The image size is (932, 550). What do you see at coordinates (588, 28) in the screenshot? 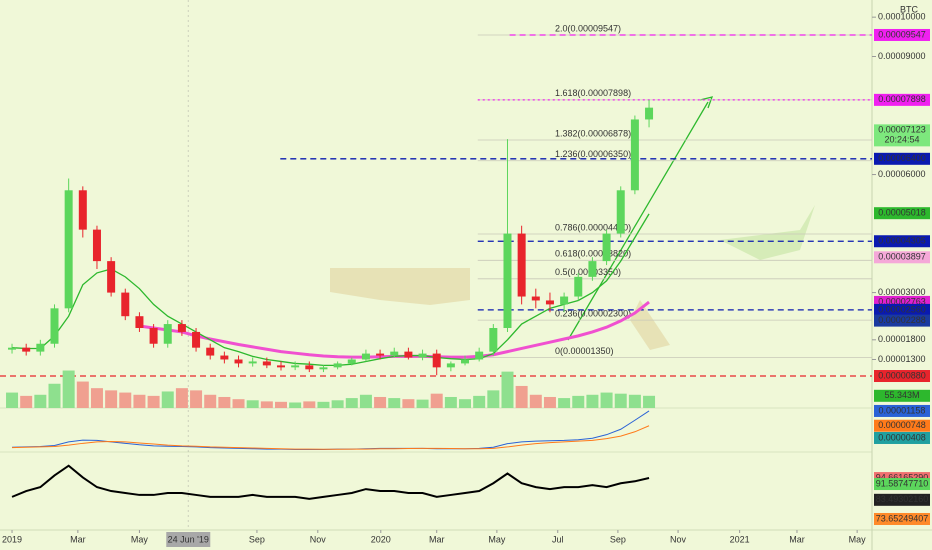
I see `fib-label: 2.0(0.00009547)` at bounding box center [588, 28].